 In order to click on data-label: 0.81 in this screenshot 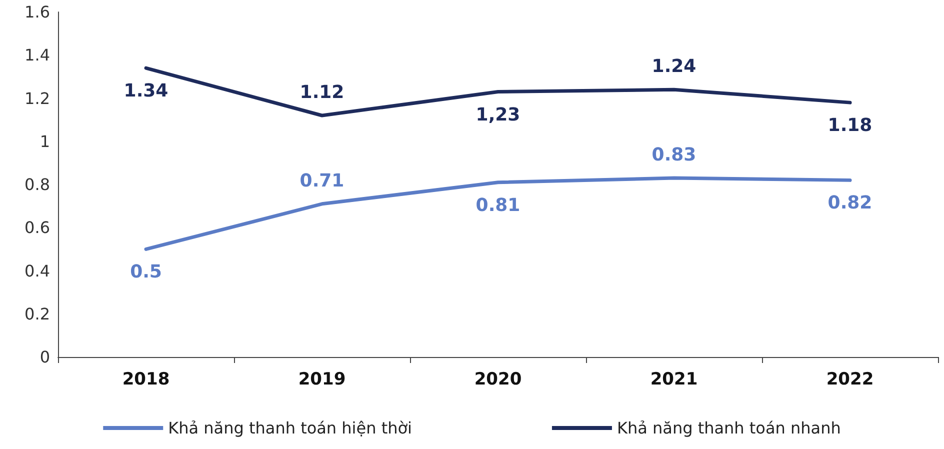, I will do `click(498, 205)`.